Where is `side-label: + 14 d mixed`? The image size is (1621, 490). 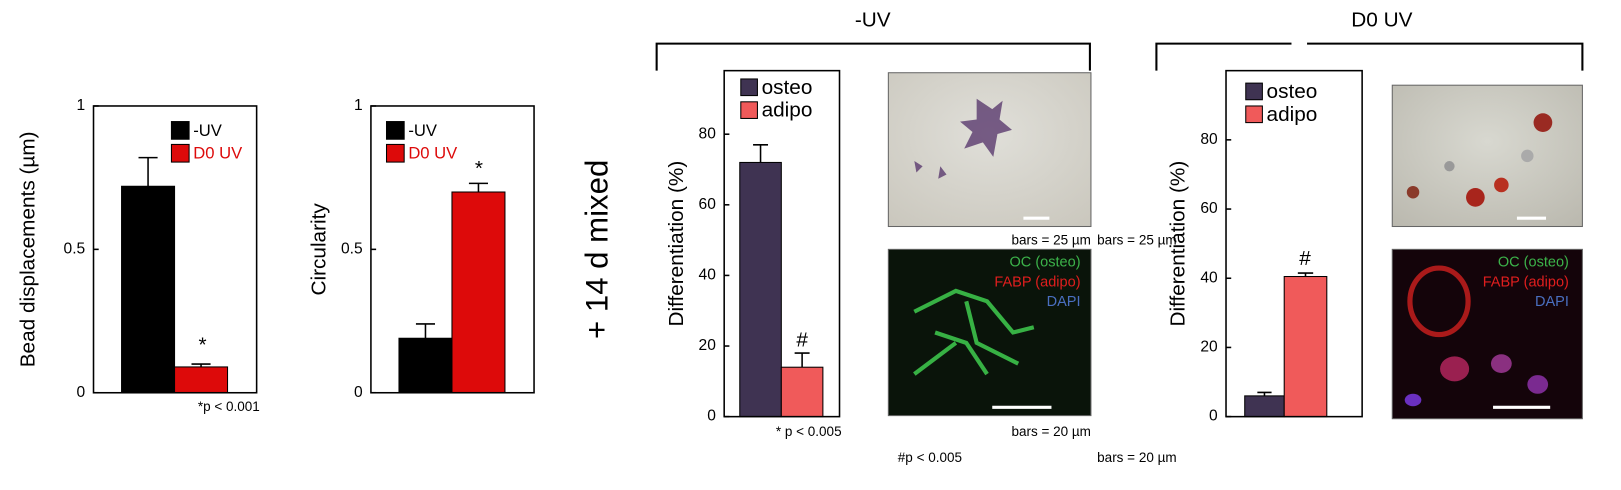
side-label: + 14 d mixed is located at coordinates (597, 249).